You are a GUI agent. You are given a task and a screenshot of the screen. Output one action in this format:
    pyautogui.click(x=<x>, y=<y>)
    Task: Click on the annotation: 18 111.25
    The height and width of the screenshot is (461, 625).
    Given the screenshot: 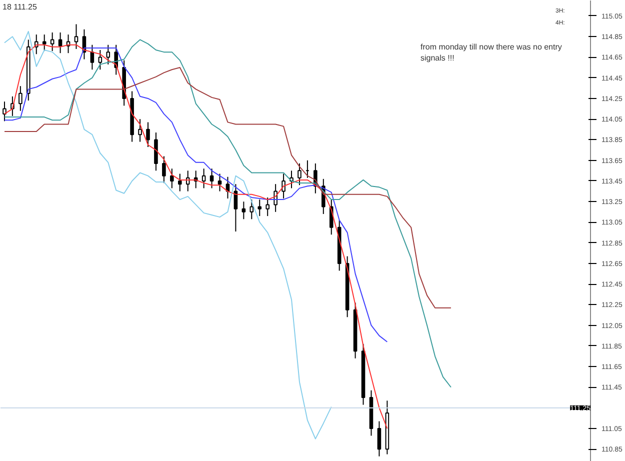 What is the action you would take?
    pyautogui.click(x=20, y=7)
    